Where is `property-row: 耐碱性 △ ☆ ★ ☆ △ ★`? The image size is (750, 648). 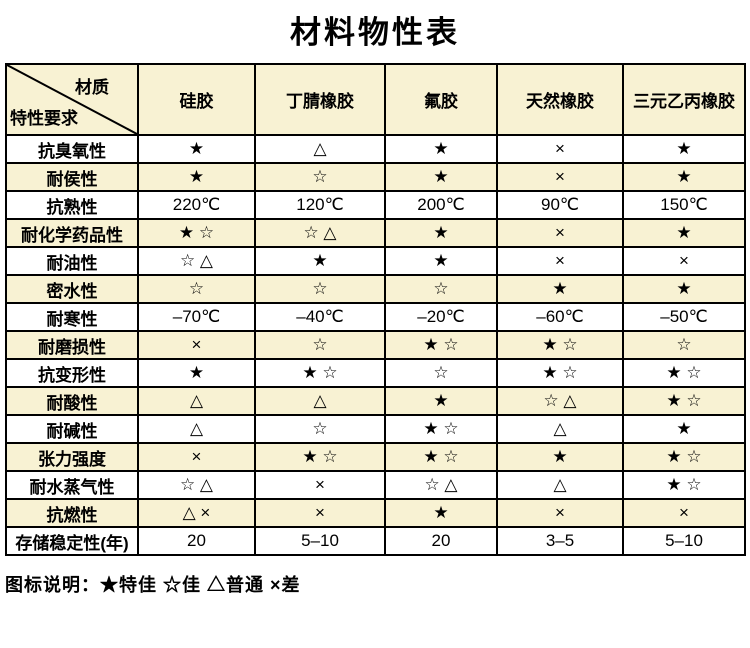
property-row: 耐碱性 △ ☆ ★ ☆ △ ★ is located at coordinates (375, 429).